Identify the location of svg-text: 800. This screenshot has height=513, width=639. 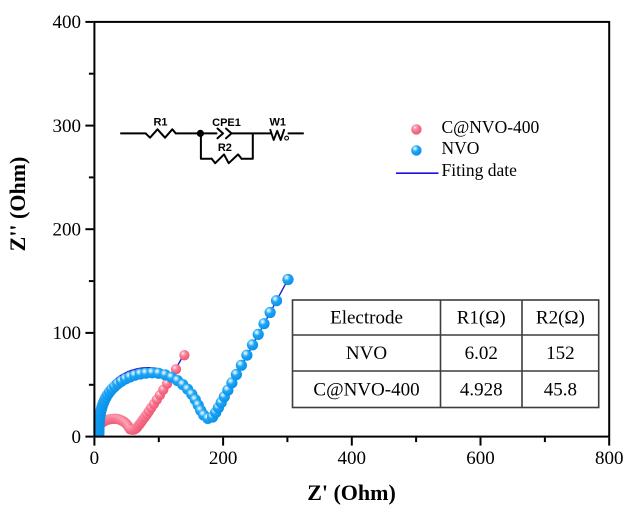
(609, 458).